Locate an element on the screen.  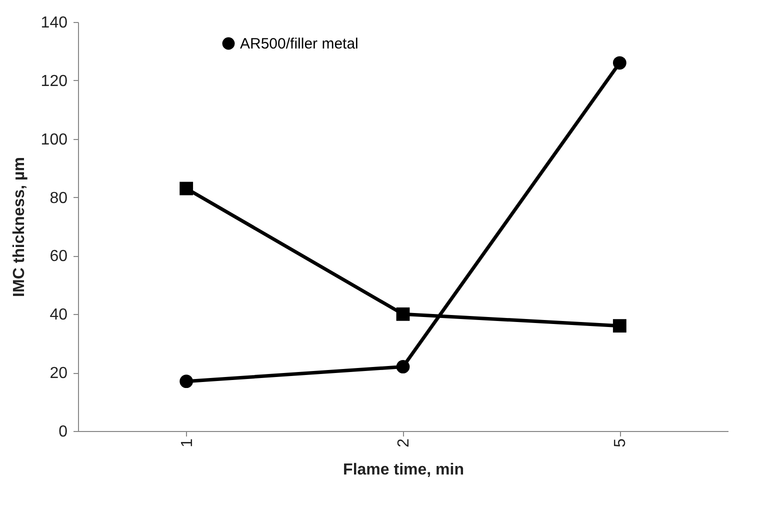
y-tick-label: 0 is located at coordinates (63, 432).